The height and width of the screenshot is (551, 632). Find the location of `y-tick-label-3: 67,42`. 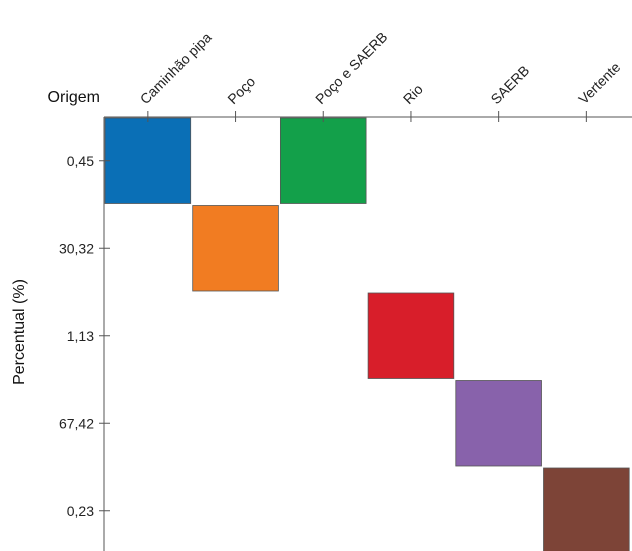

y-tick-label-3: 67,42 is located at coordinates (76, 423).